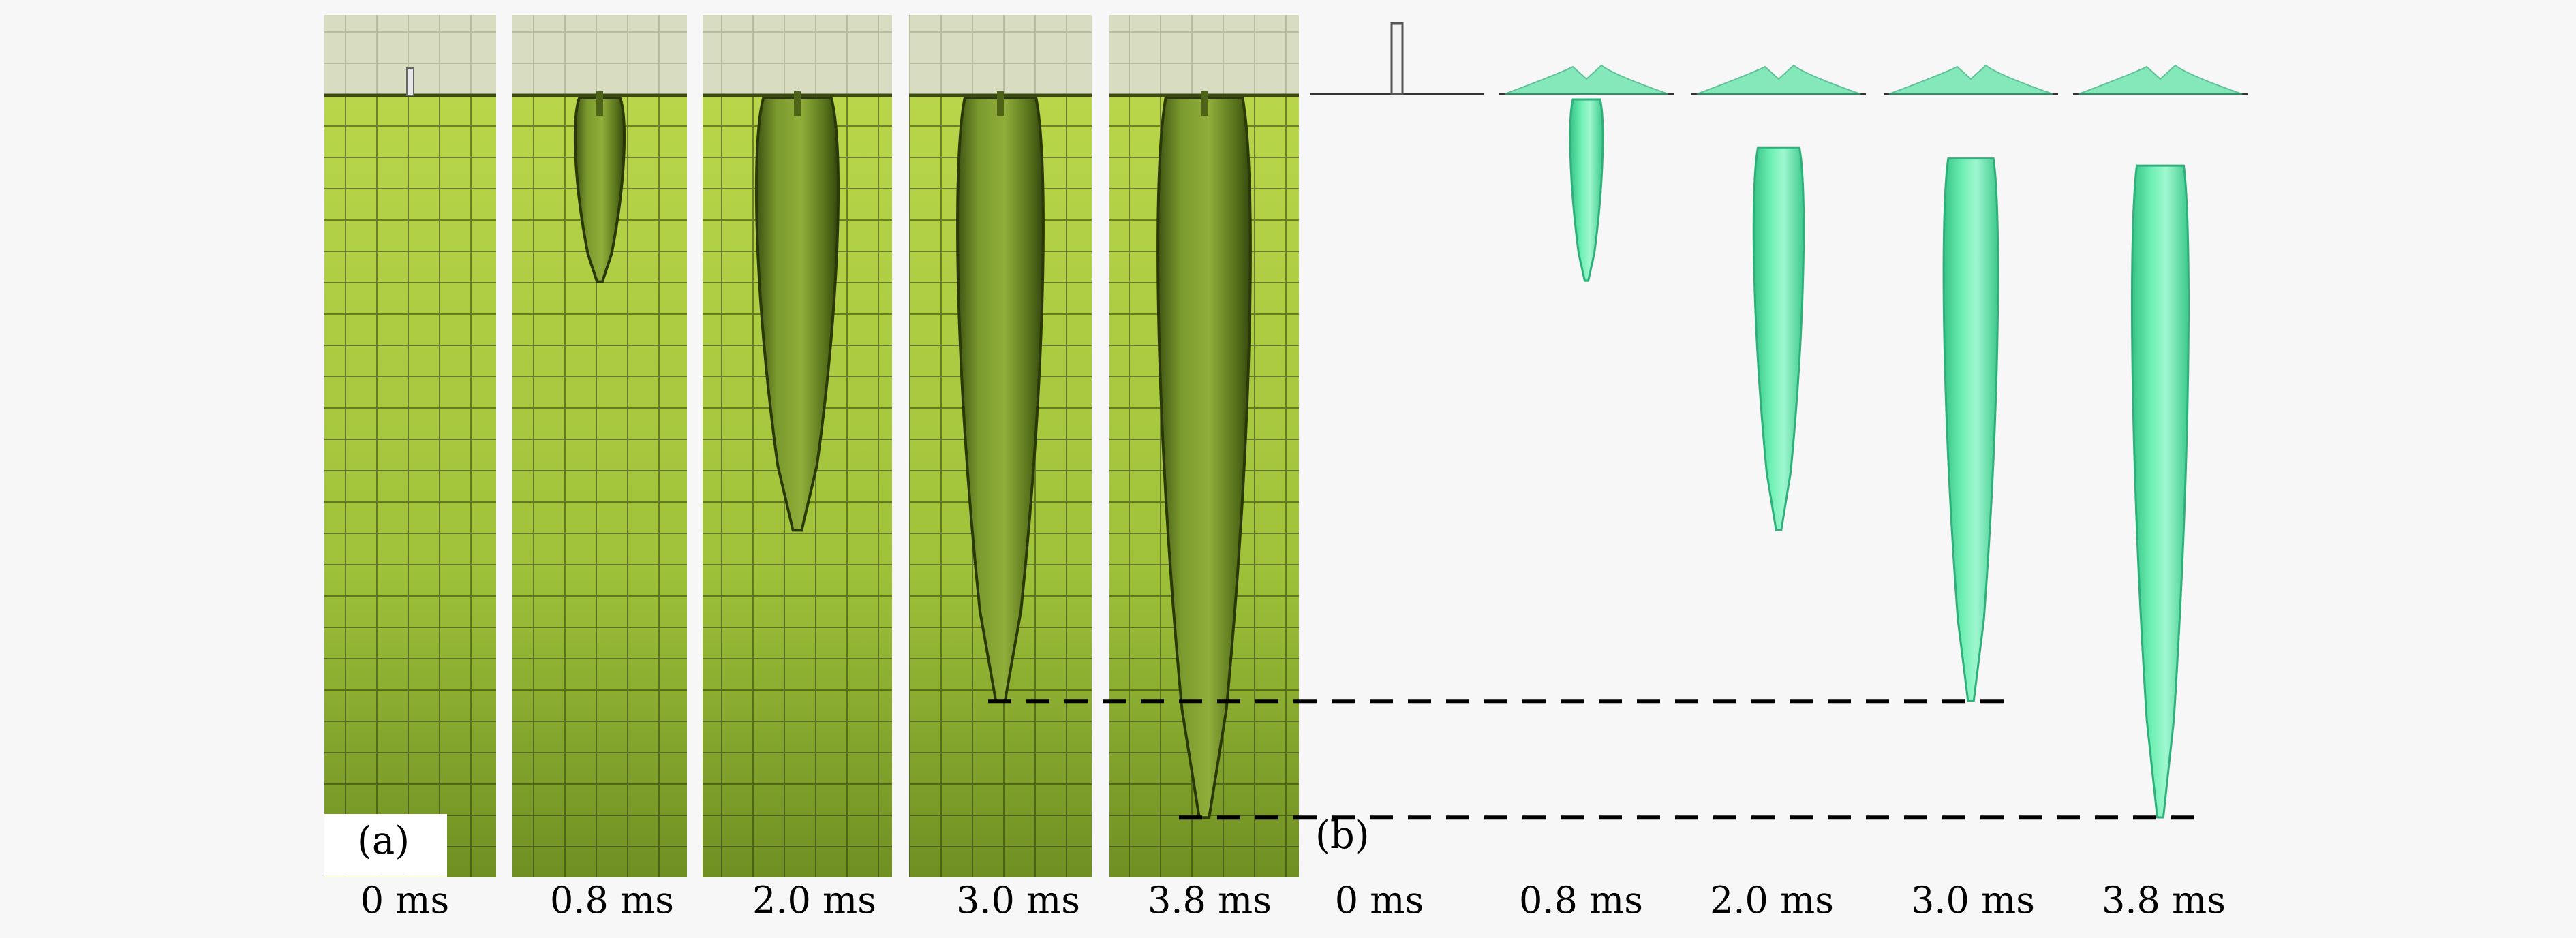 The image size is (2576, 938). Describe the element at coordinates (814, 900) in the screenshot. I see `caption-a-2: 2.0 ms` at that location.